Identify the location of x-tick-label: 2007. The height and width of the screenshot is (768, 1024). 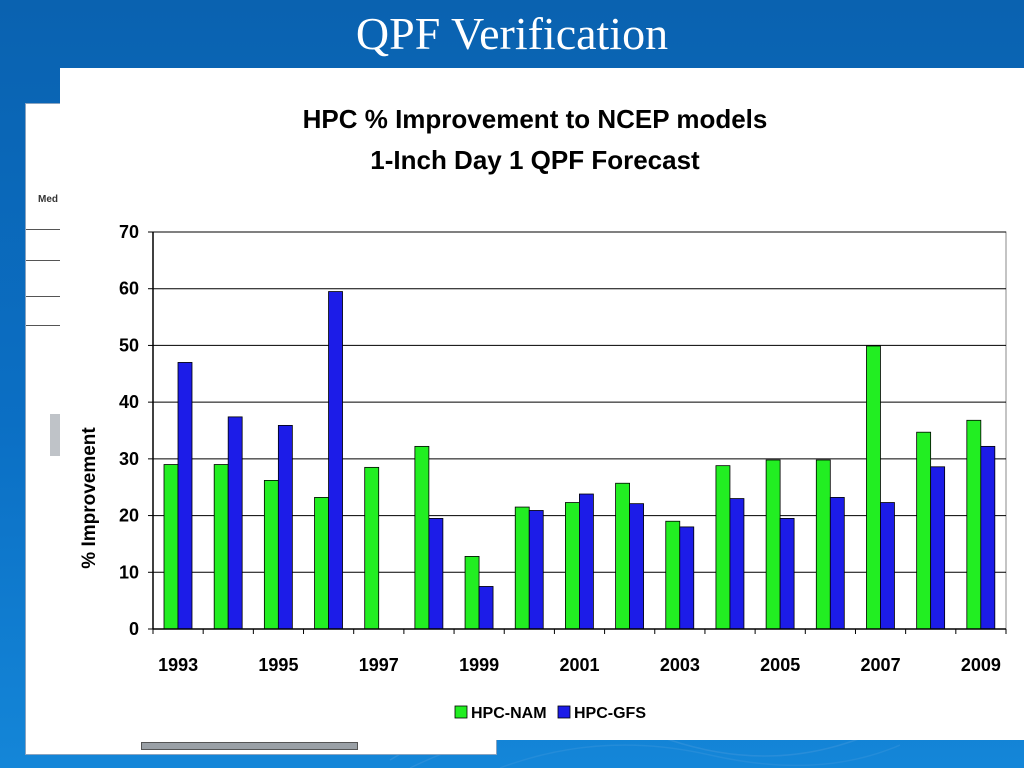
(881, 665).